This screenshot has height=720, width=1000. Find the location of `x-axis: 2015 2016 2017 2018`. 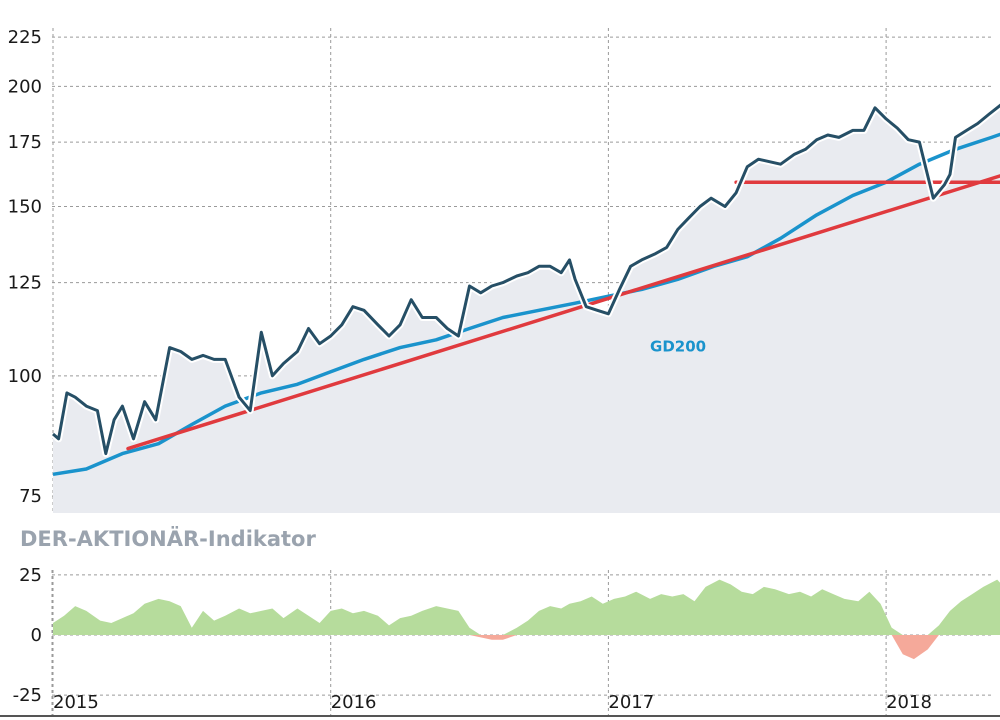

x-axis: 2015 2016 2017 2018 is located at coordinates (492, 702).